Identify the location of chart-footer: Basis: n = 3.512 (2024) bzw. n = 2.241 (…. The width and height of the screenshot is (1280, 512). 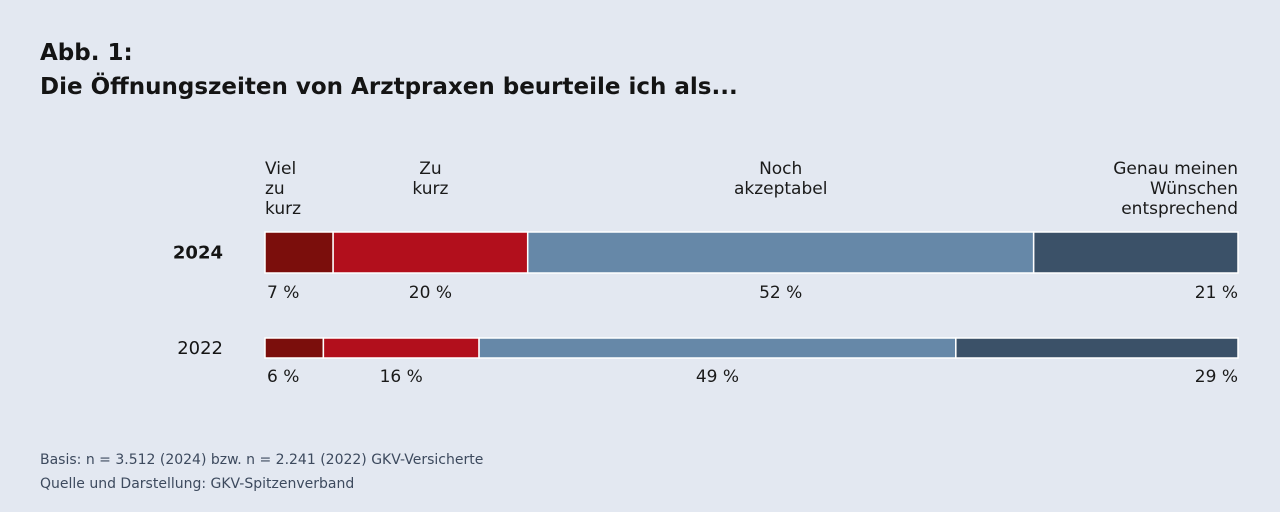
(261, 472).